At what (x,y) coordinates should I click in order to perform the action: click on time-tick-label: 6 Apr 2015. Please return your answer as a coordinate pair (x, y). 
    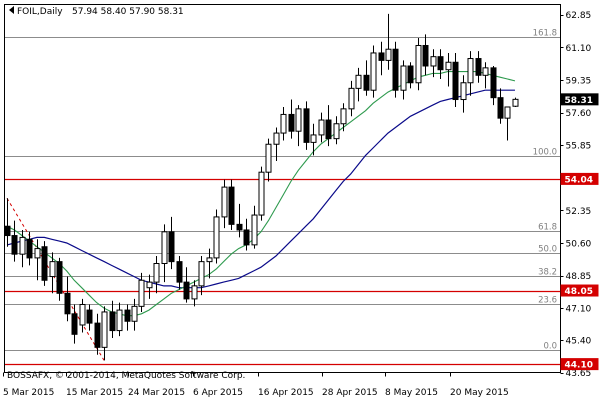
    Looking at the image, I should click on (218, 393).